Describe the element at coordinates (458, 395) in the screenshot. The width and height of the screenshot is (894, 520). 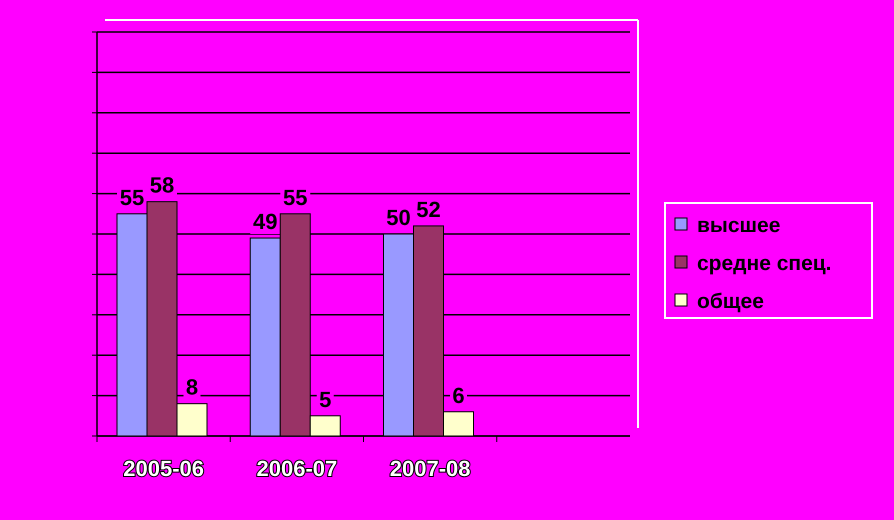
I see `data-label: 6` at that location.